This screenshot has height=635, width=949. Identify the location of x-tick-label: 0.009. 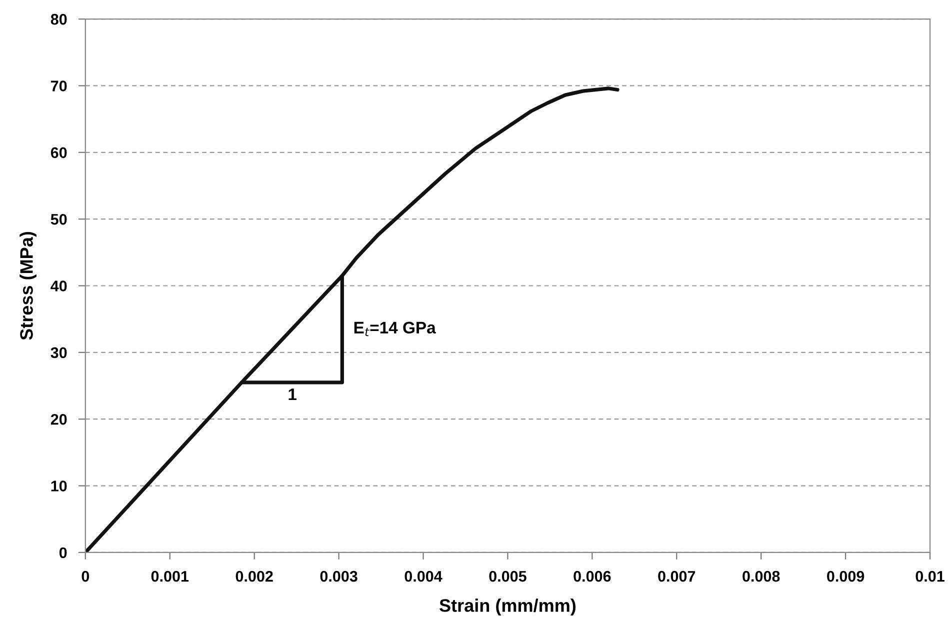
(845, 576).